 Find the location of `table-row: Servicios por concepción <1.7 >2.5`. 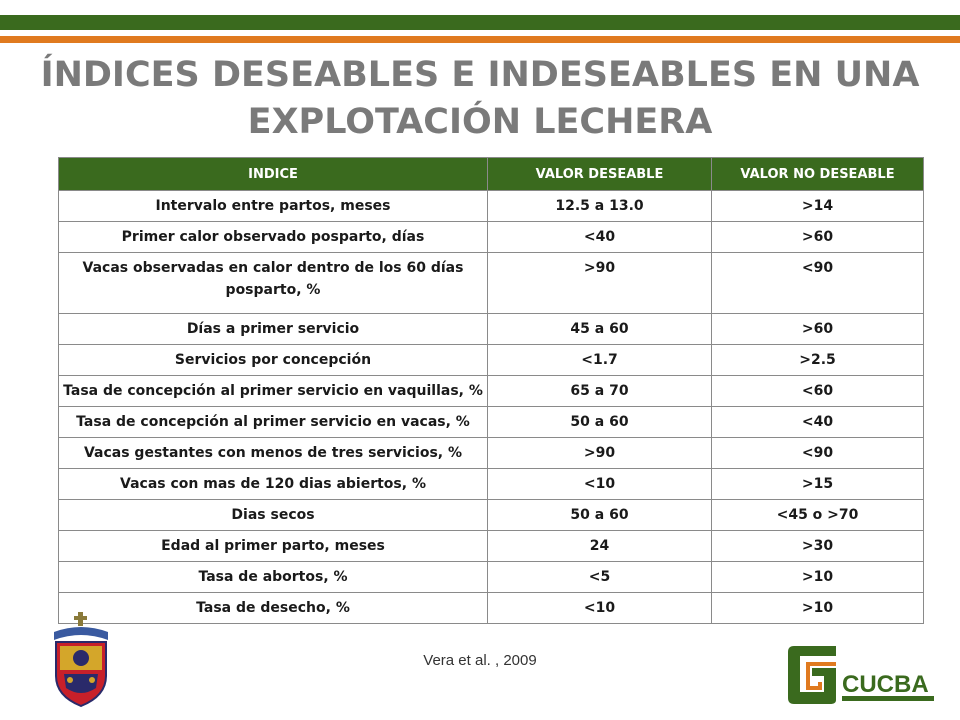

table-row: Servicios por concepción <1.7 >2.5 is located at coordinates (491, 360).